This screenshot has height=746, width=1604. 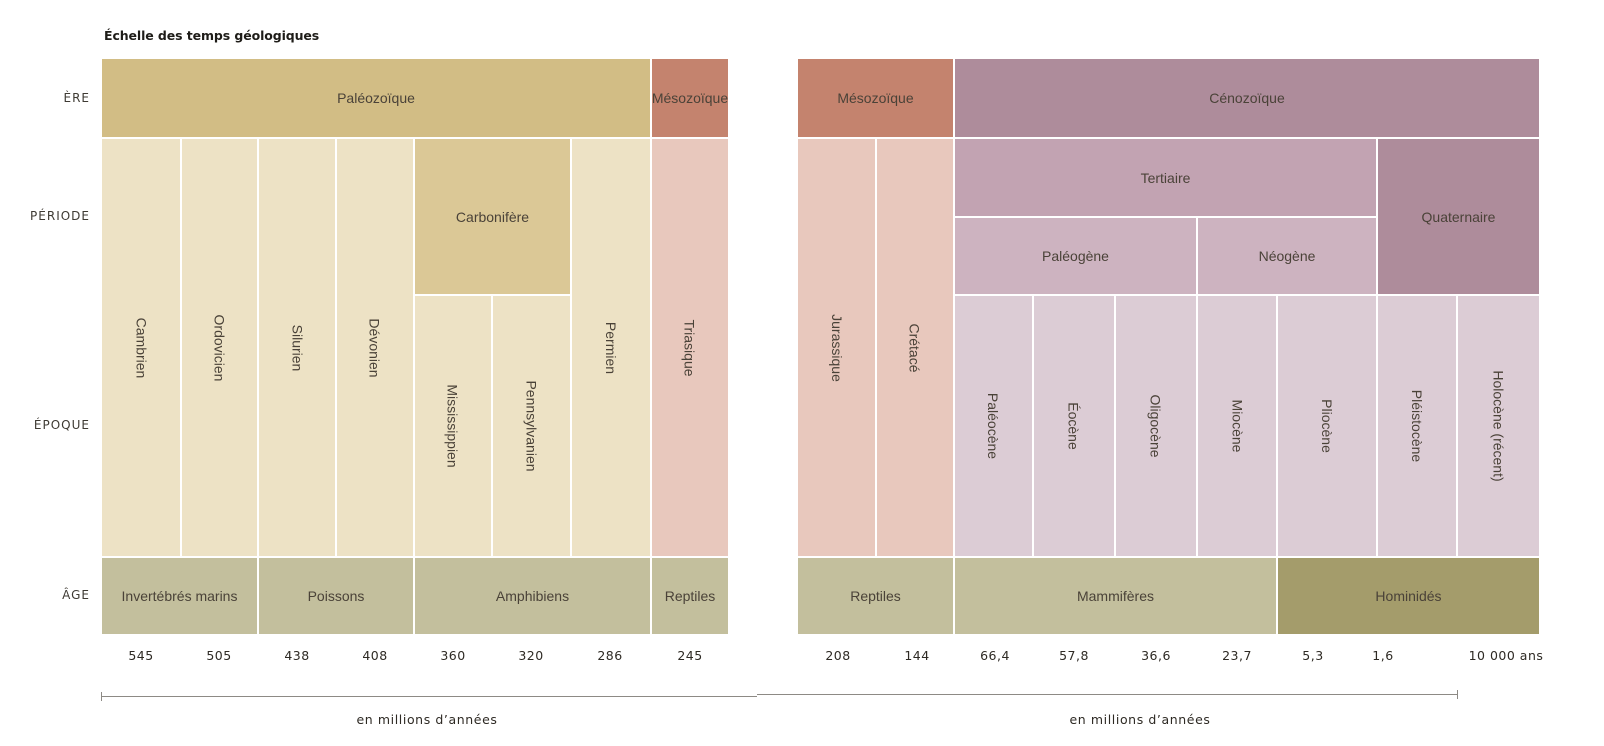 What do you see at coordinates (690, 596) in the screenshot?
I see `age-reptiles-left: Reptiles` at bounding box center [690, 596].